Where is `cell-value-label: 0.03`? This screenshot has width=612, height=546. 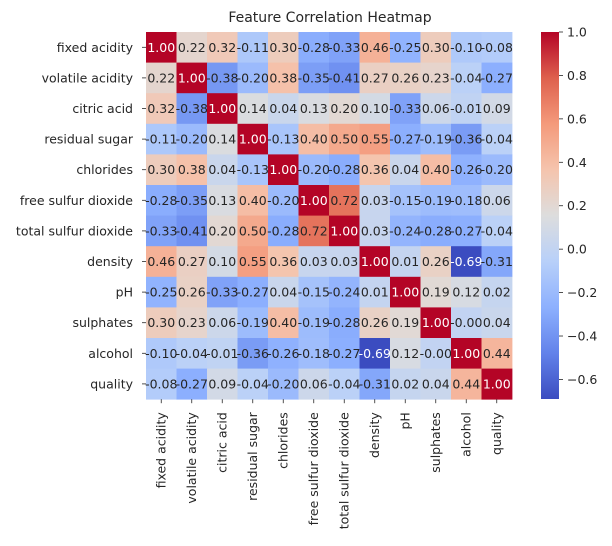
cell-value-label: 0.03 is located at coordinates (375, 200).